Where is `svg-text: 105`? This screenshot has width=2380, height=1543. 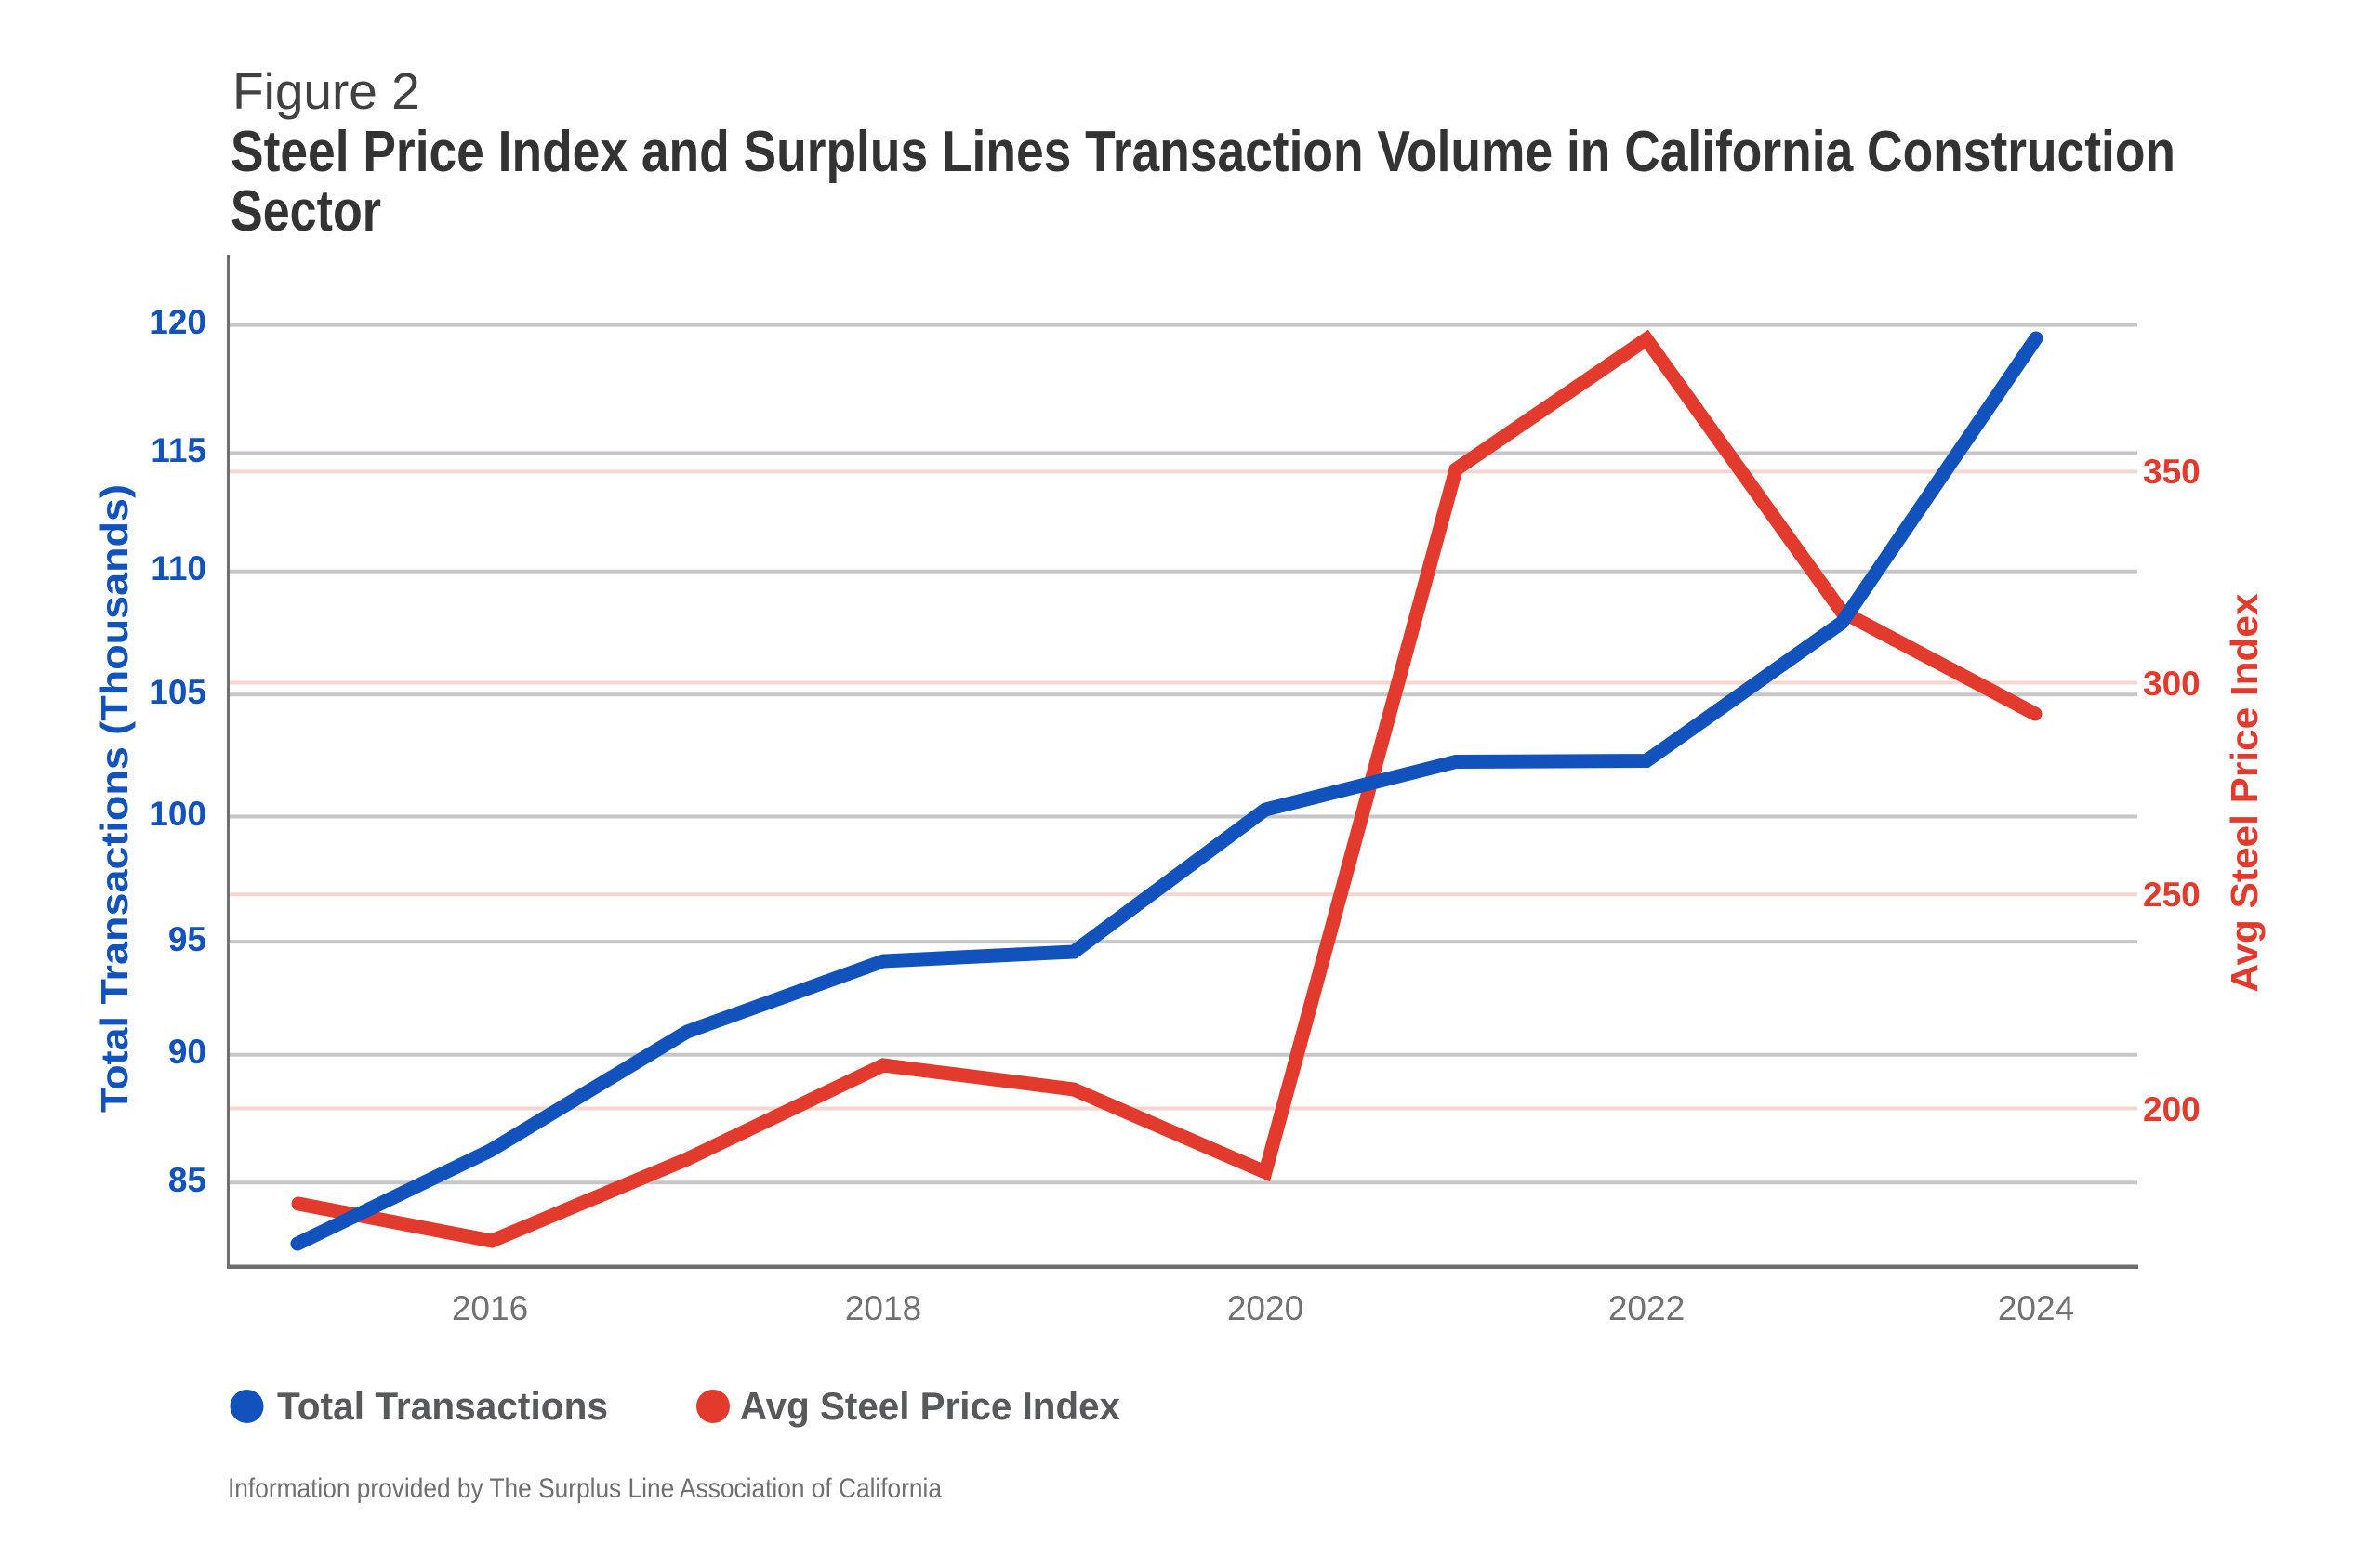 svg-text: 105 is located at coordinates (177, 692).